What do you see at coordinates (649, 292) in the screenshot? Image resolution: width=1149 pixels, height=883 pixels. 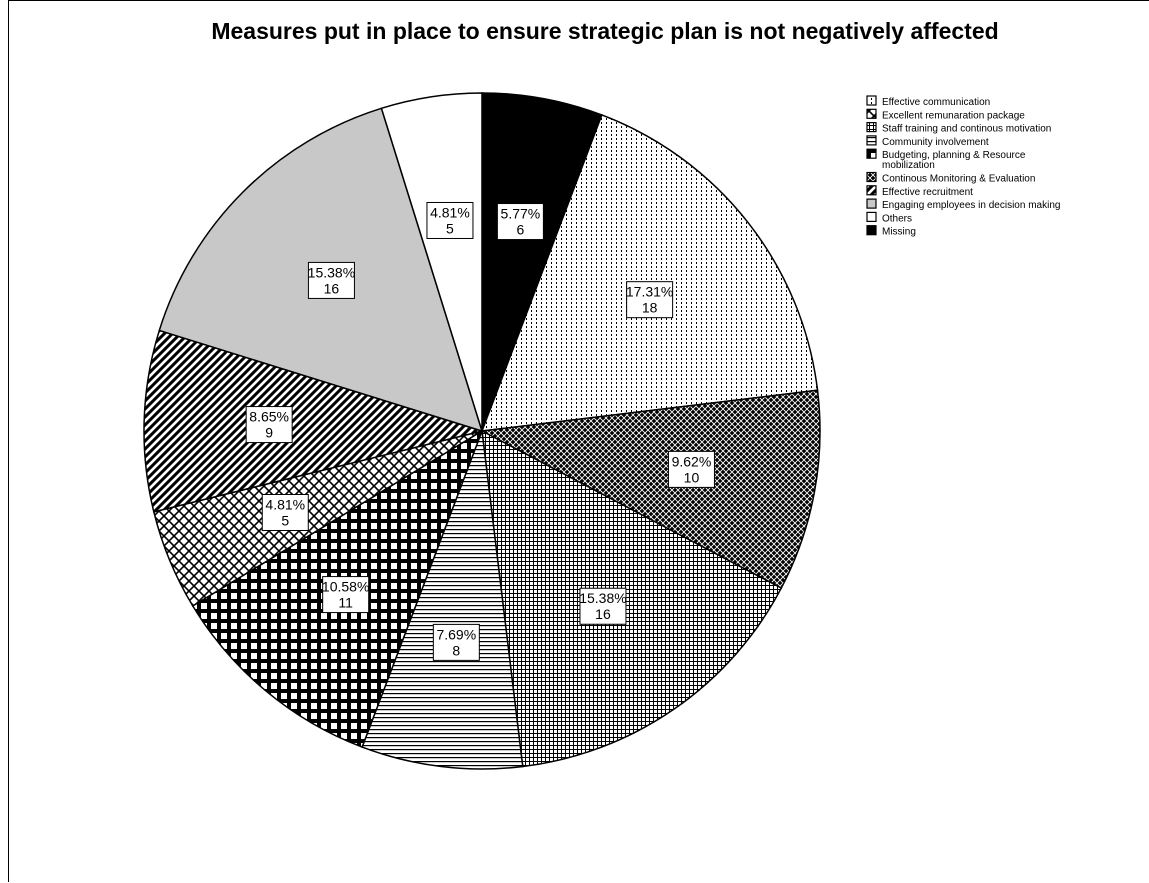 I see `slice-percent: 17.31%` at bounding box center [649, 292].